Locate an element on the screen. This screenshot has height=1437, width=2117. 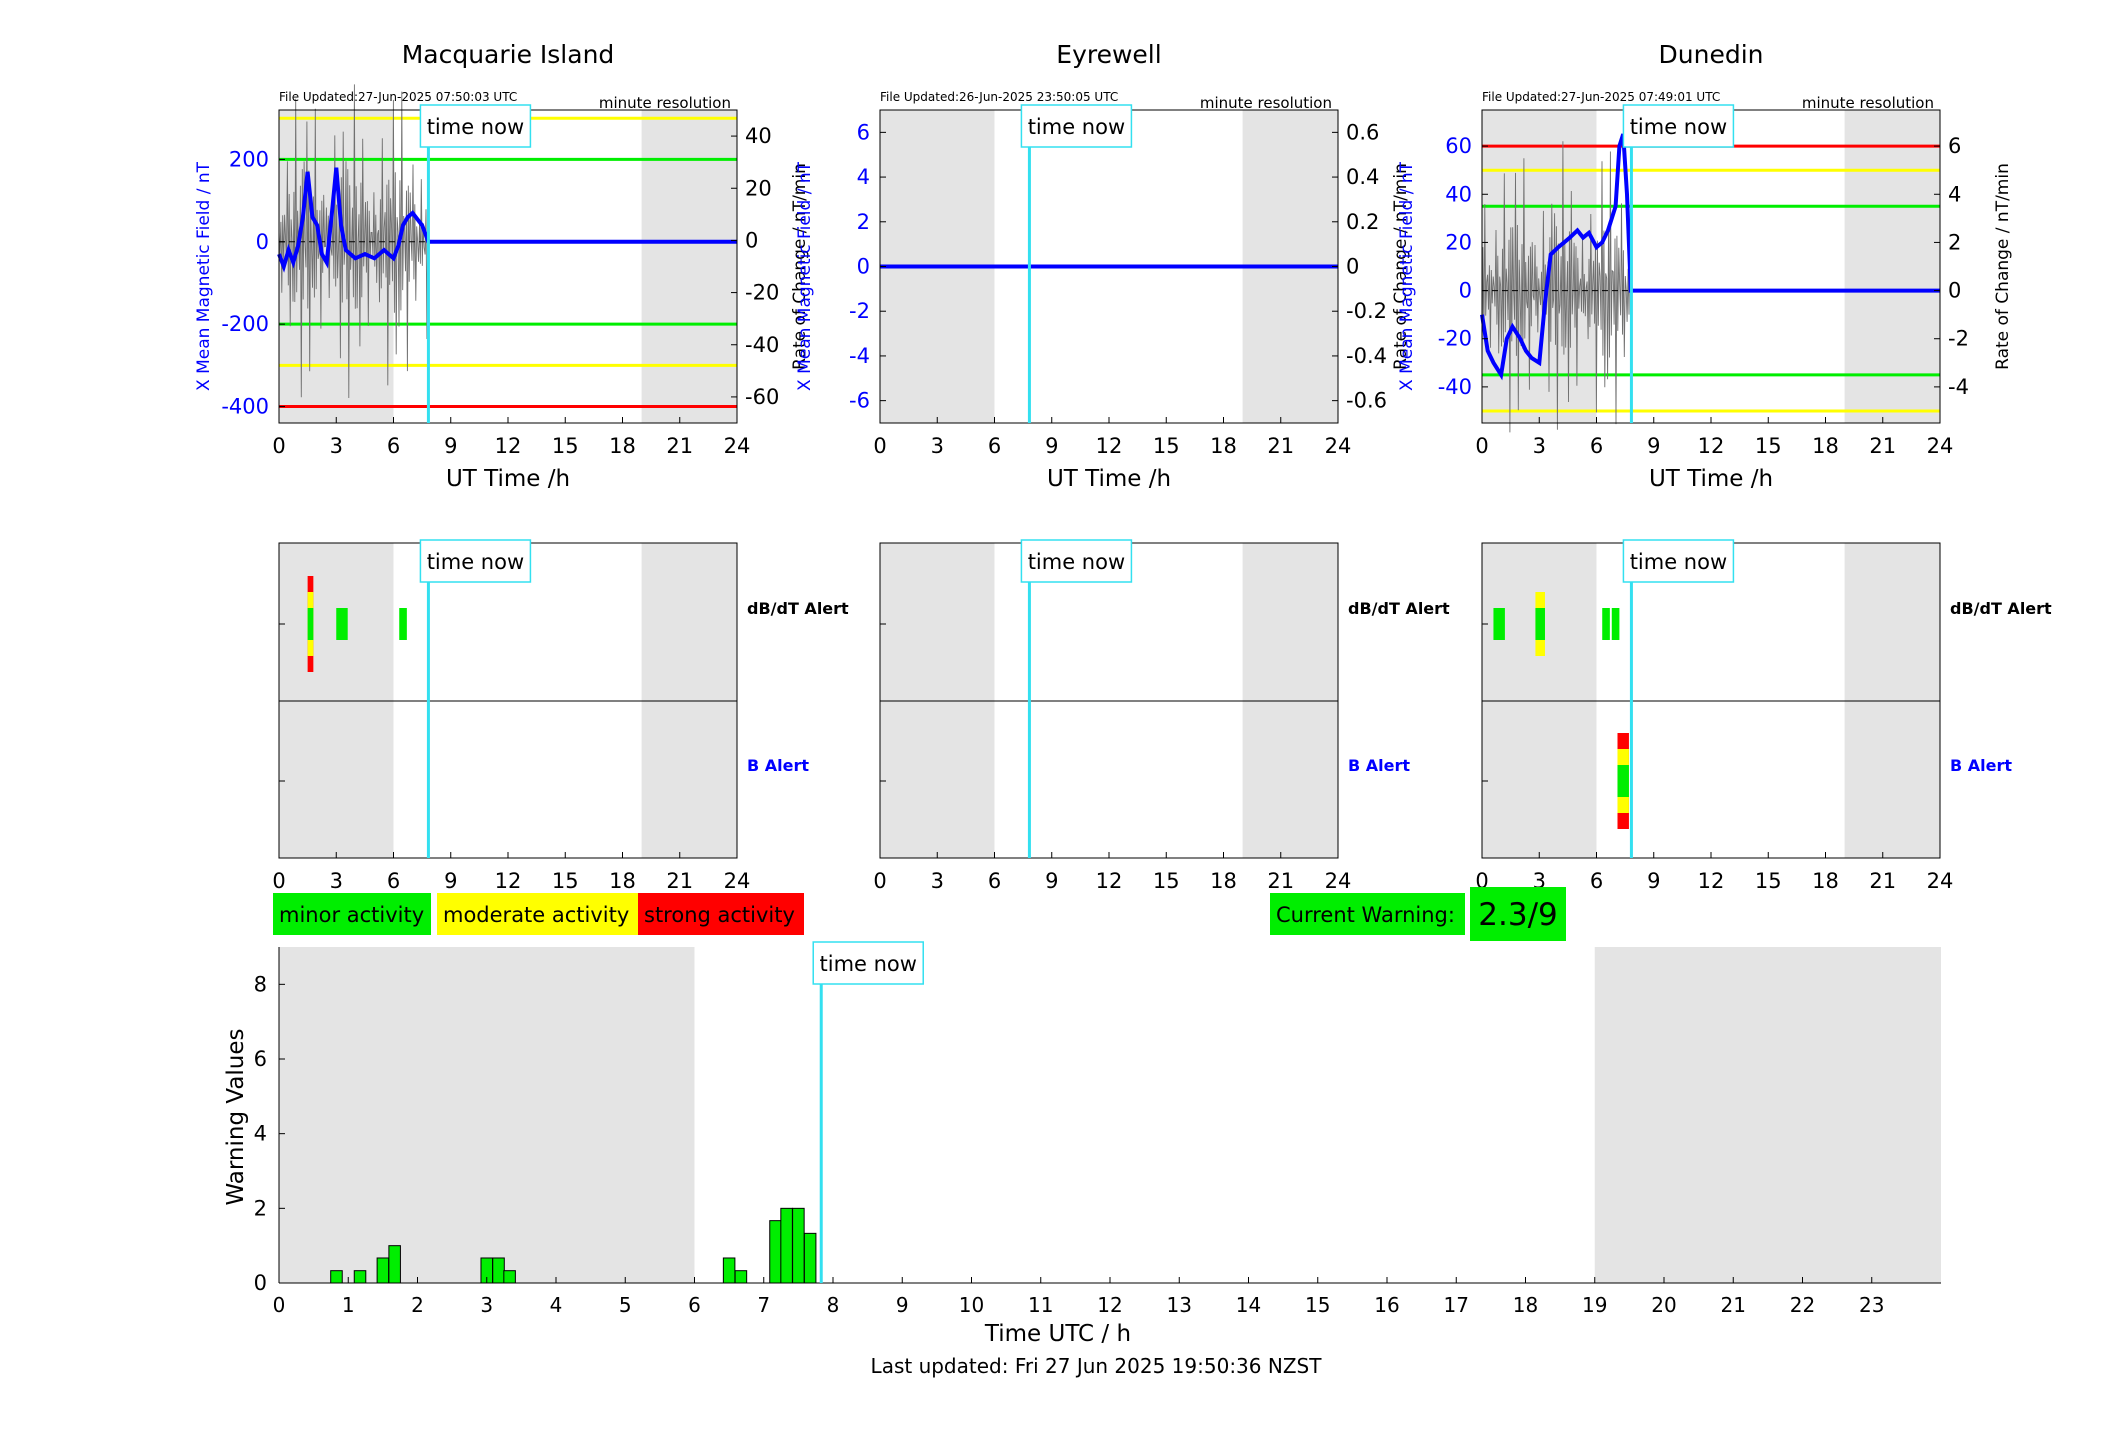
strong-activity-legend-swatch is located at coordinates (721, 914).